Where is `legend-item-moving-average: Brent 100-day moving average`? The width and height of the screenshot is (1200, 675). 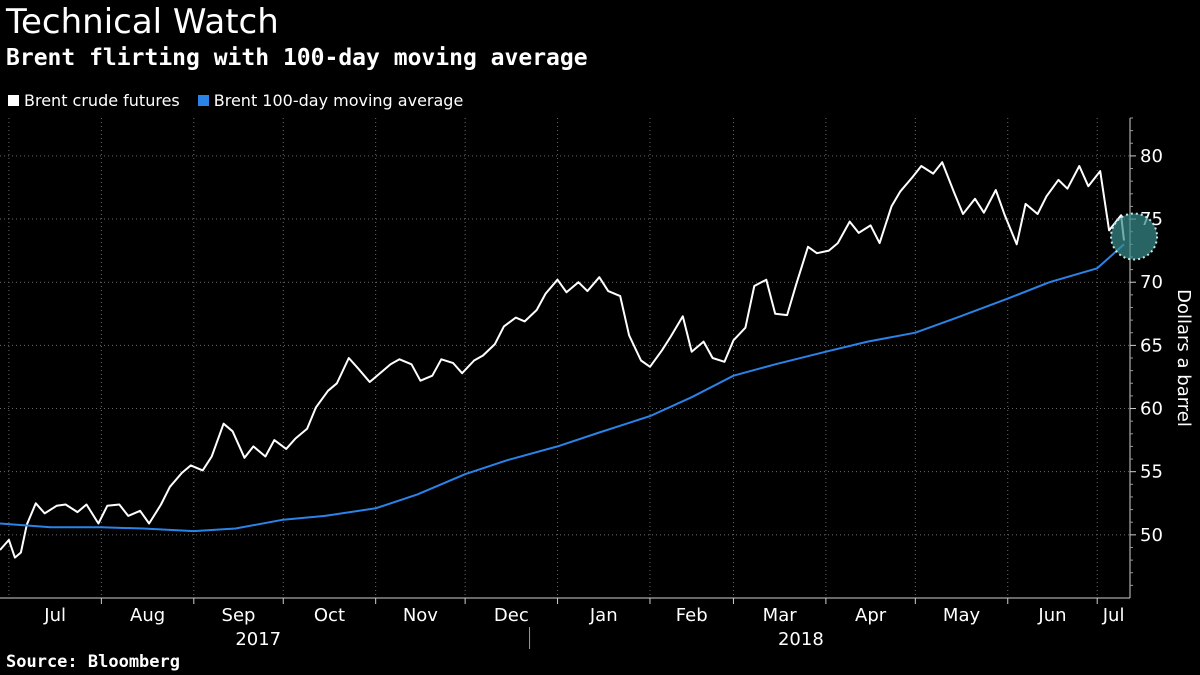
legend-item-moving-average: Brent 100-day moving average is located at coordinates (330, 100).